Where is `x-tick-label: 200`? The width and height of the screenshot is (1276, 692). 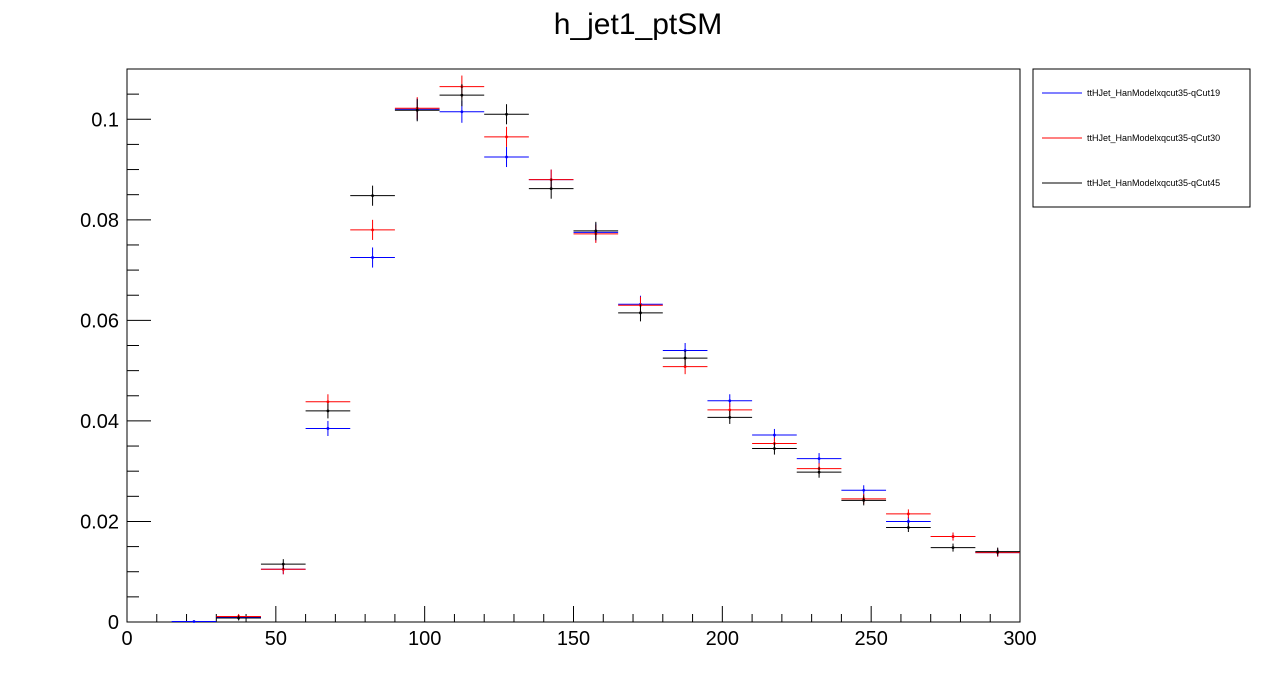
x-tick-label: 200 is located at coordinates (722, 639).